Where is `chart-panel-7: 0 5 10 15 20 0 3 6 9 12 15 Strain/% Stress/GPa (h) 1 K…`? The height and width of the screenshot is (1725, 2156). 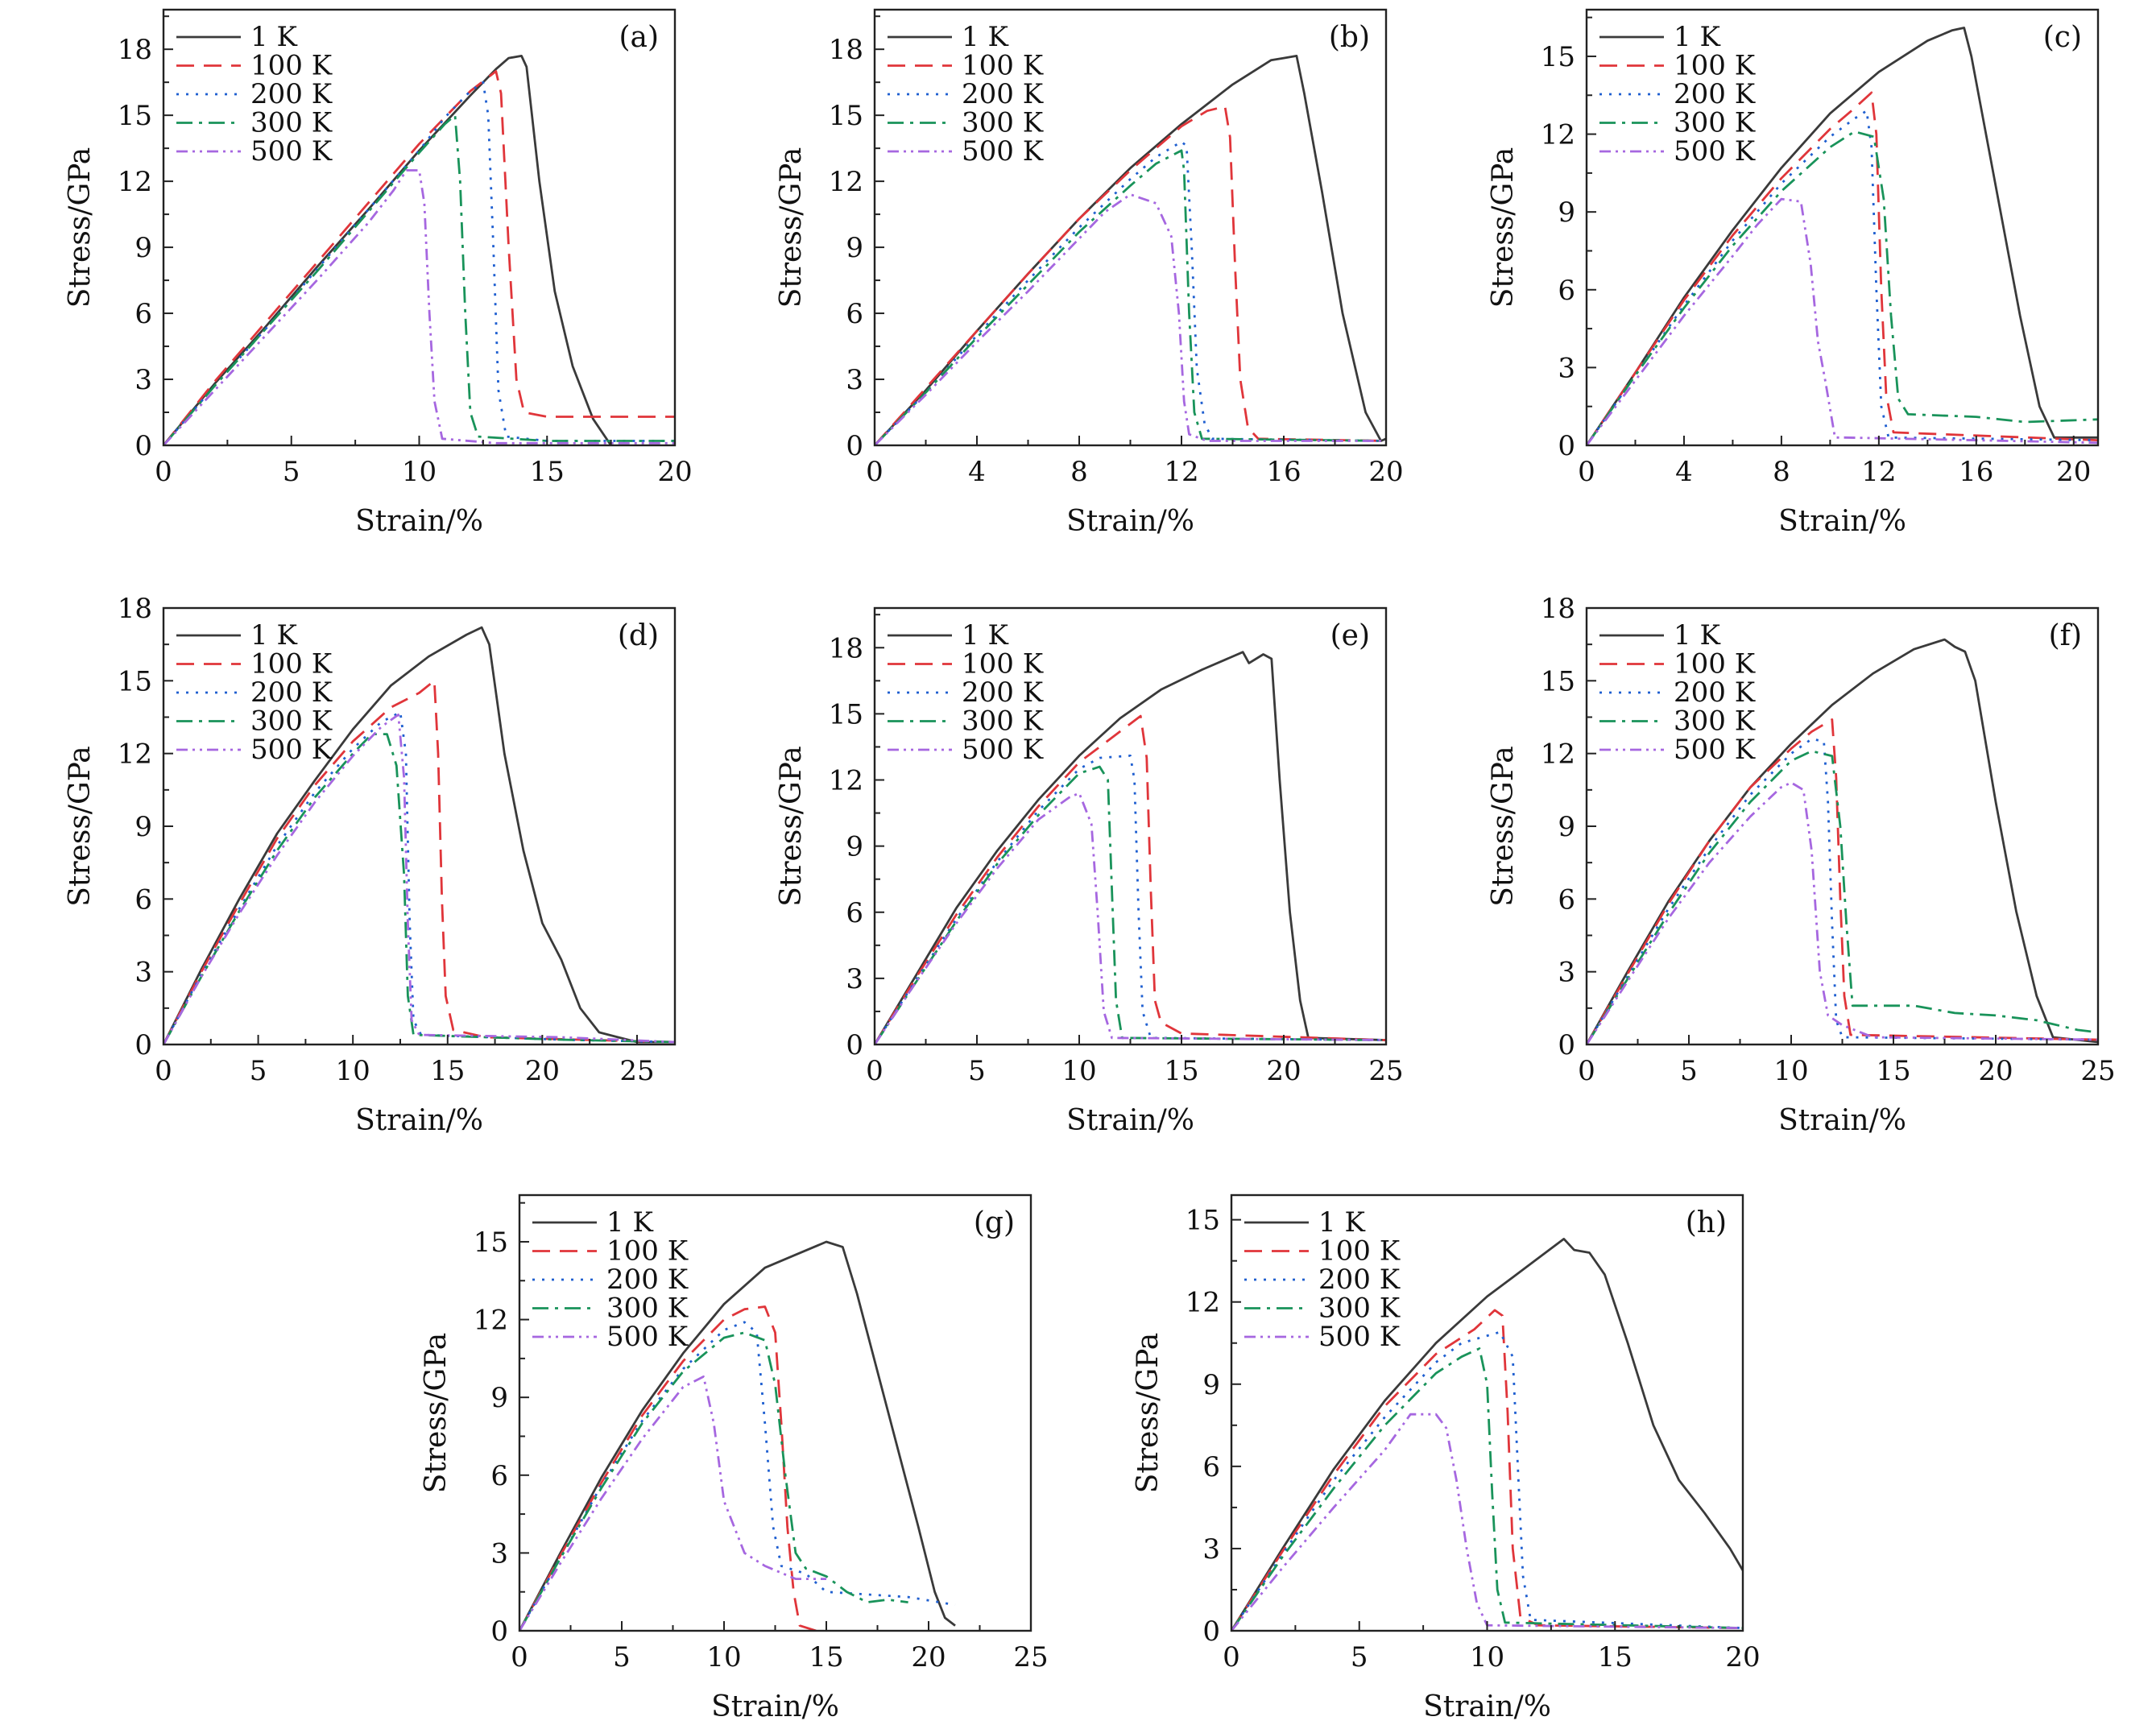
chart-panel-7: 0 5 10 15 20 0 3 6 9 12 15 Strain/% Stress/GPa (h) 1 K… is located at coordinates (1446, 1458).